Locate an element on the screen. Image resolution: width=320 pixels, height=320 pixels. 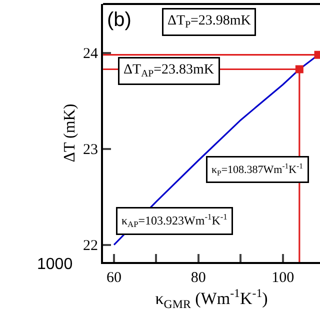
annotation: ΔT$_{AP}$=23.83mK is located at coordinates (169, 71).